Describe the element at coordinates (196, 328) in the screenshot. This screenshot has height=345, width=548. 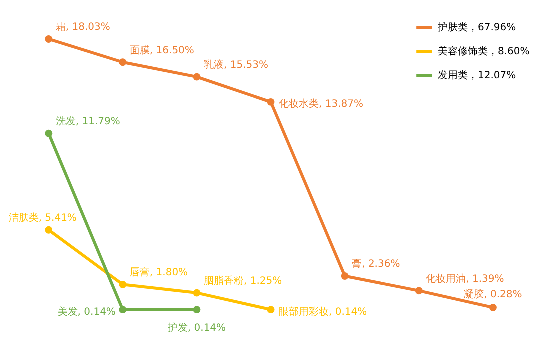
I see `data-label: 护发, 0.14%` at that location.